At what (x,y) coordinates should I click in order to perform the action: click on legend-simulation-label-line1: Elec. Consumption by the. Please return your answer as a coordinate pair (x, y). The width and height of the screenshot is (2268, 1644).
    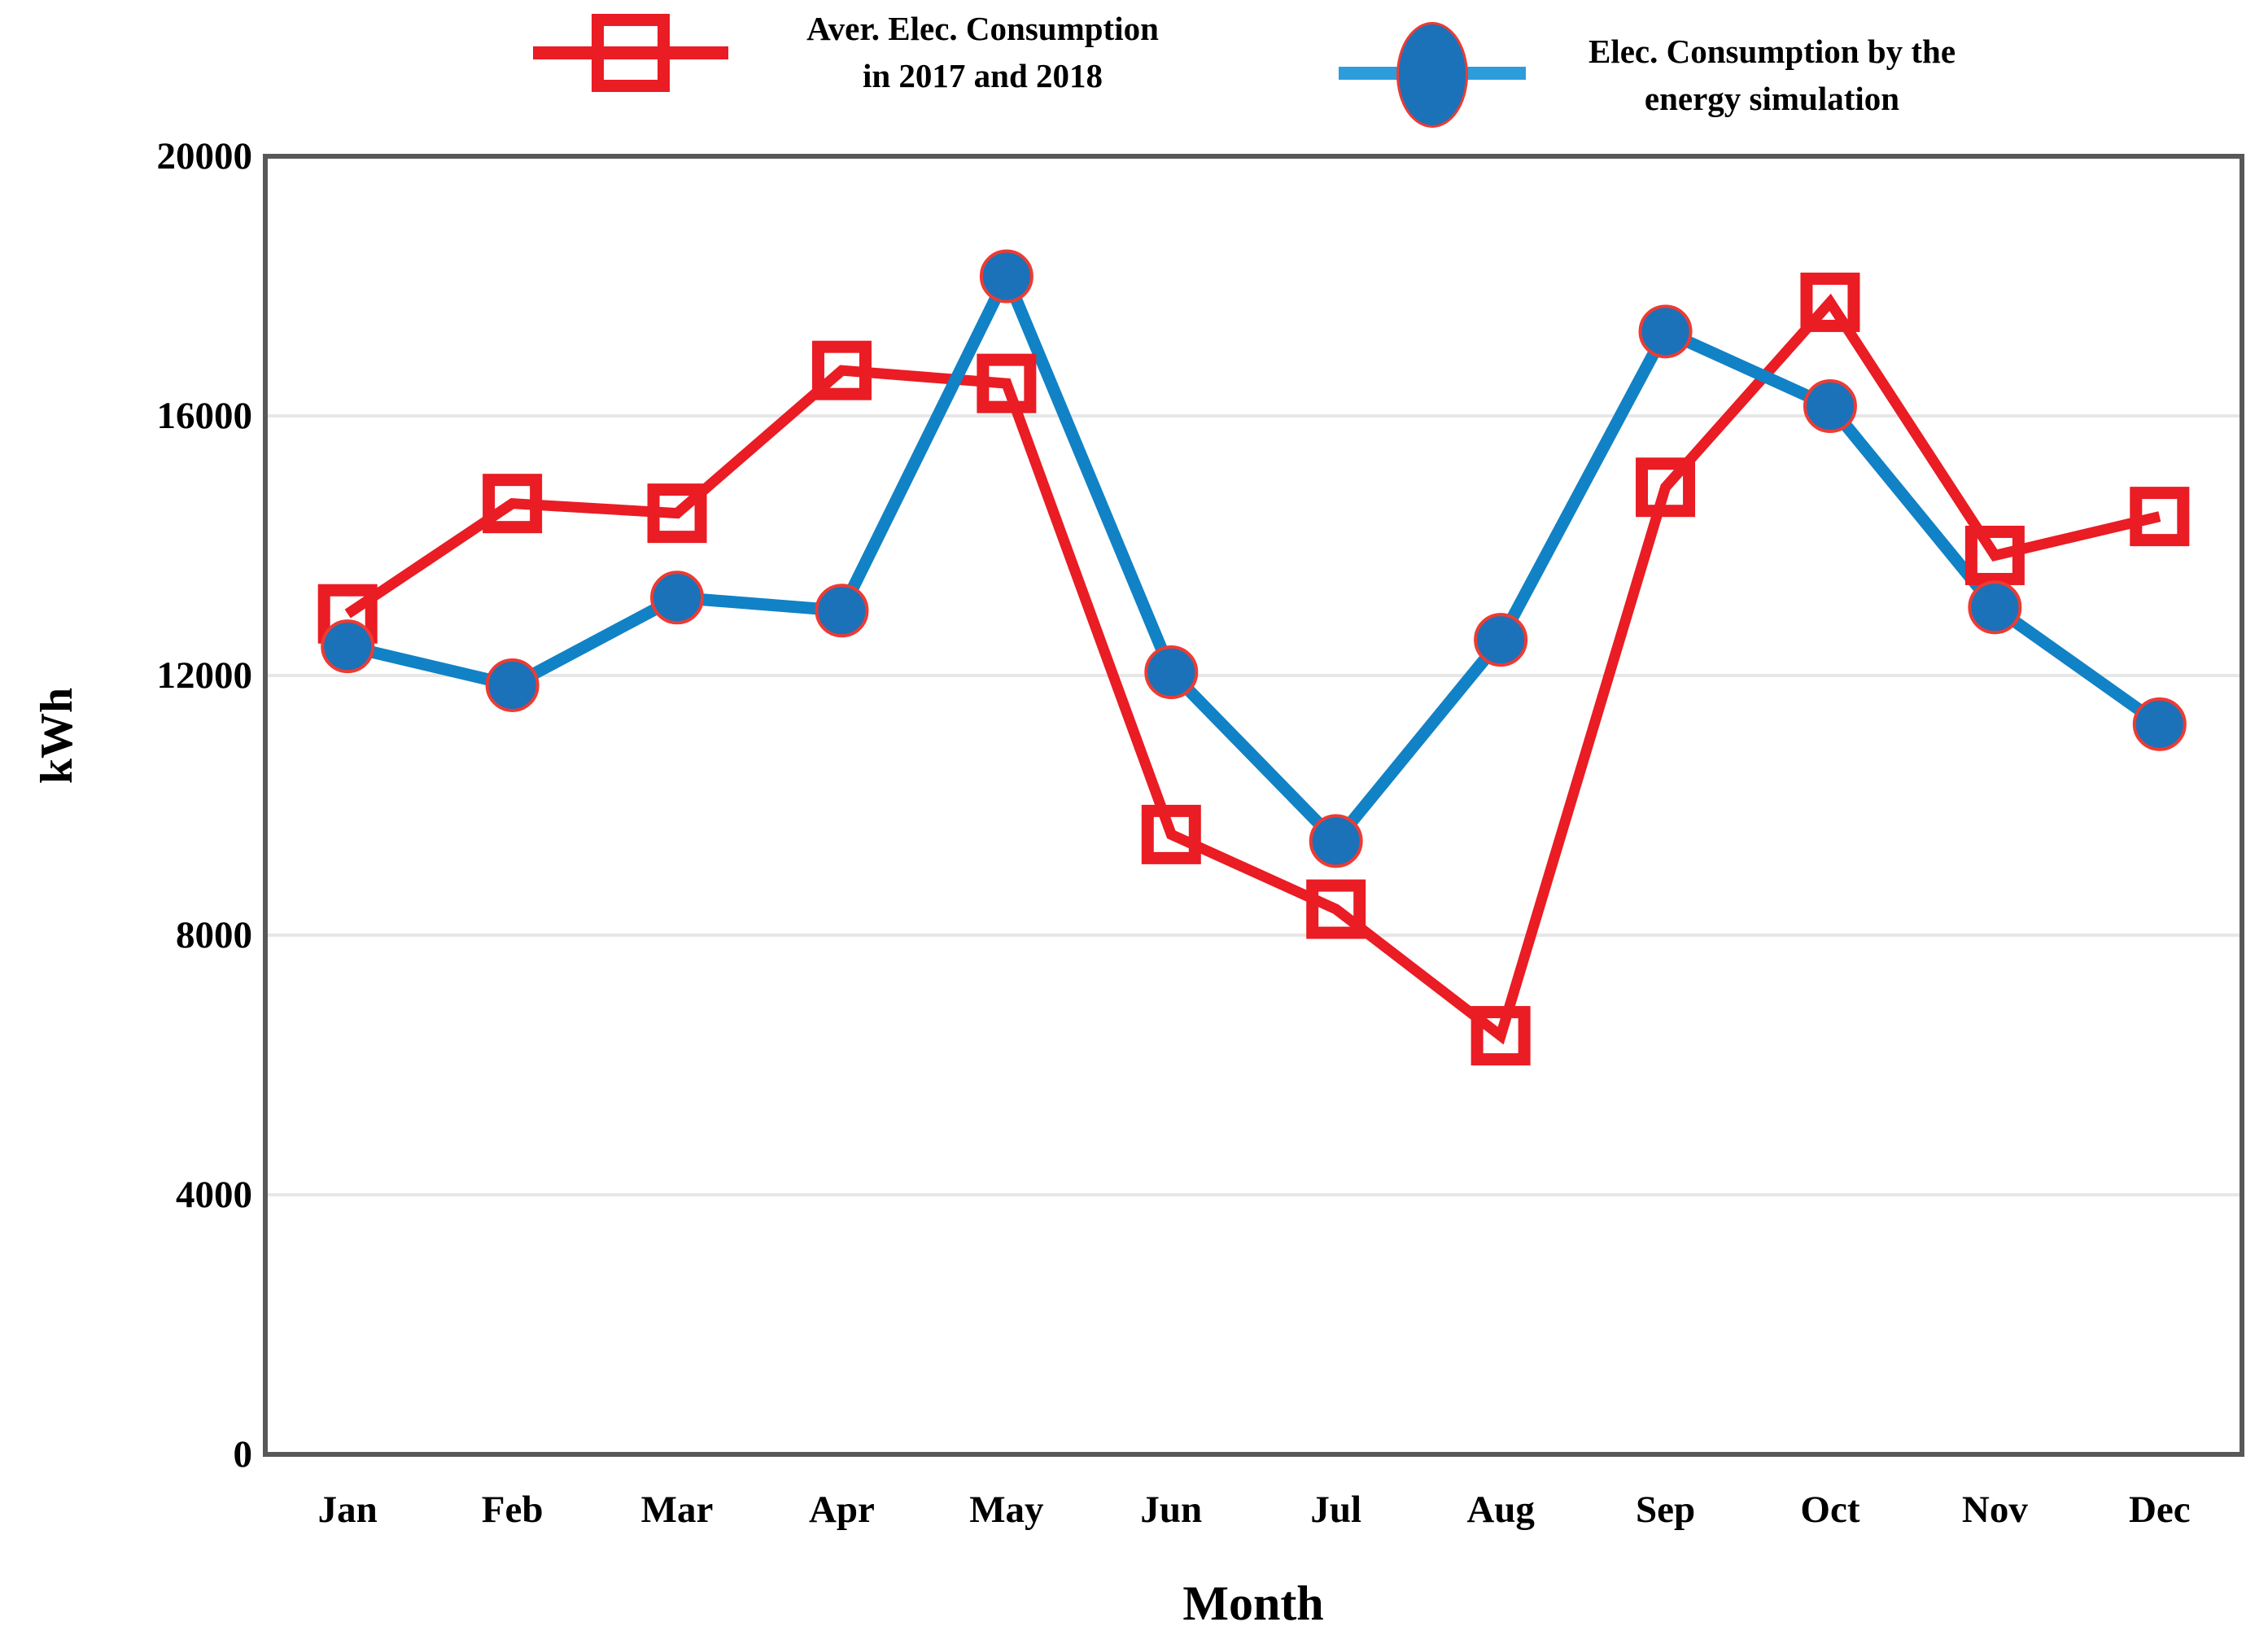
    Looking at the image, I should click on (1772, 51).